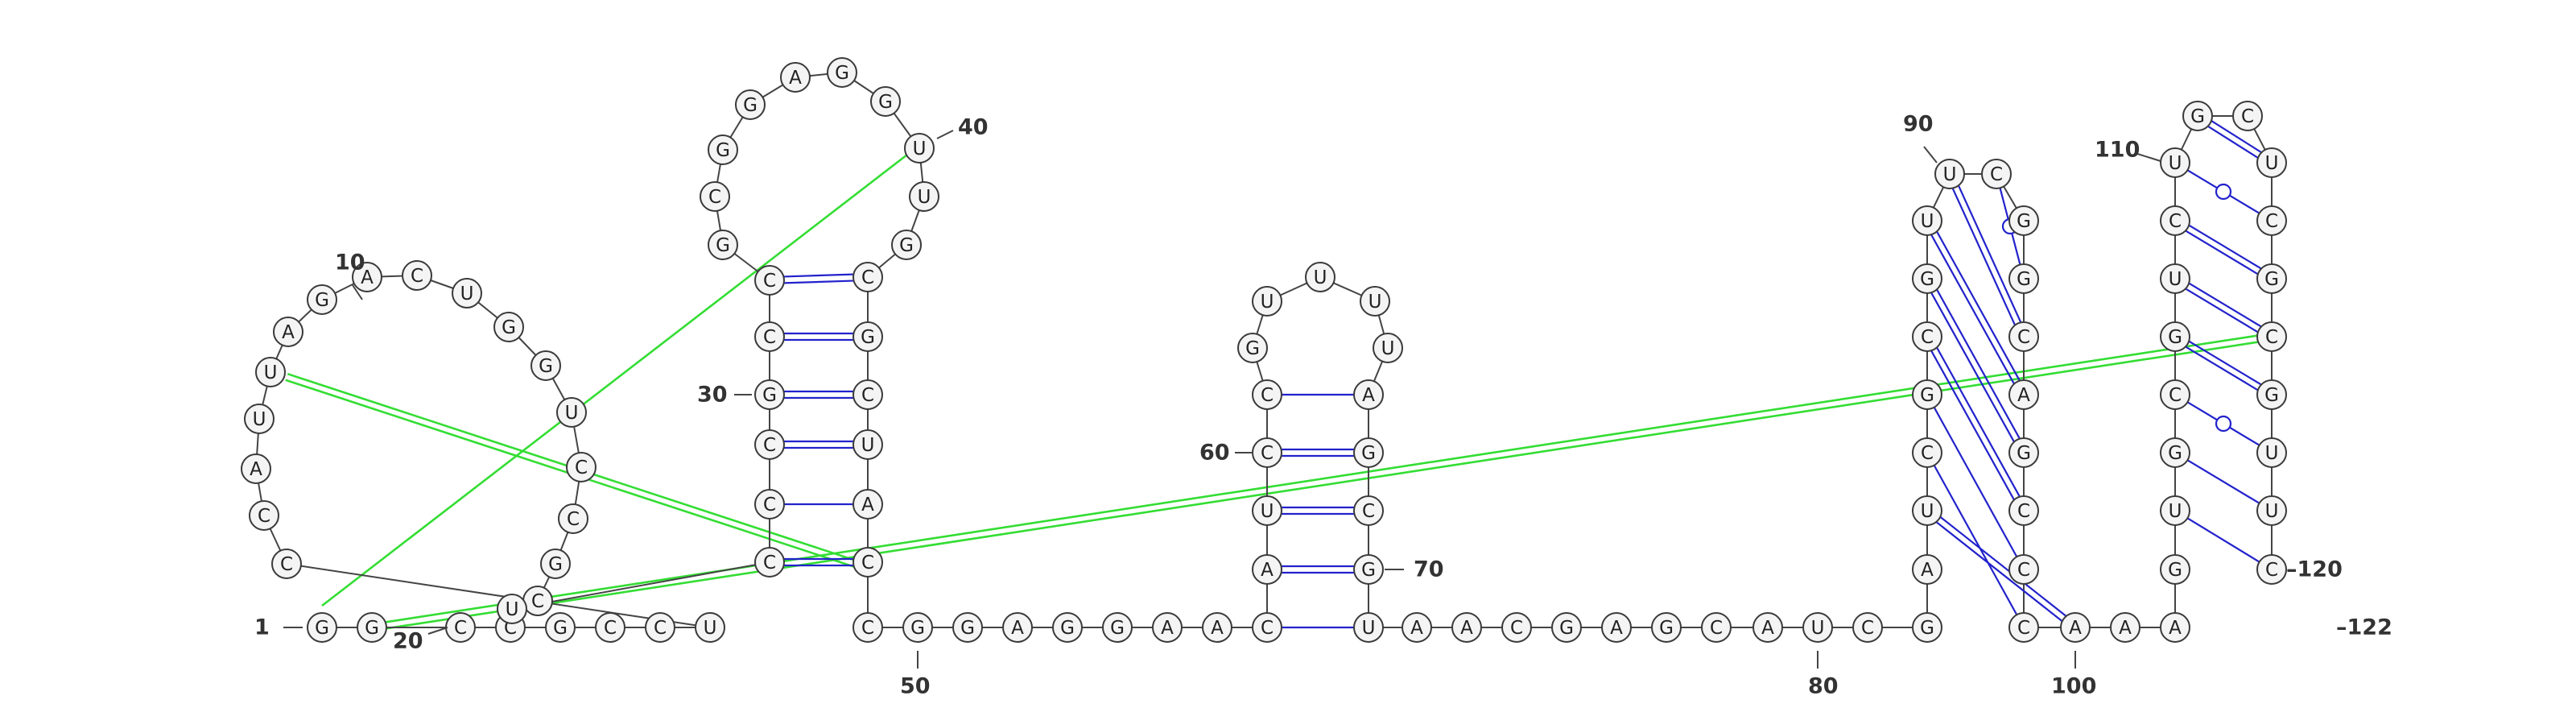  Describe the element at coordinates (1429, 569) in the screenshot. I see `position-label: 70` at that location.